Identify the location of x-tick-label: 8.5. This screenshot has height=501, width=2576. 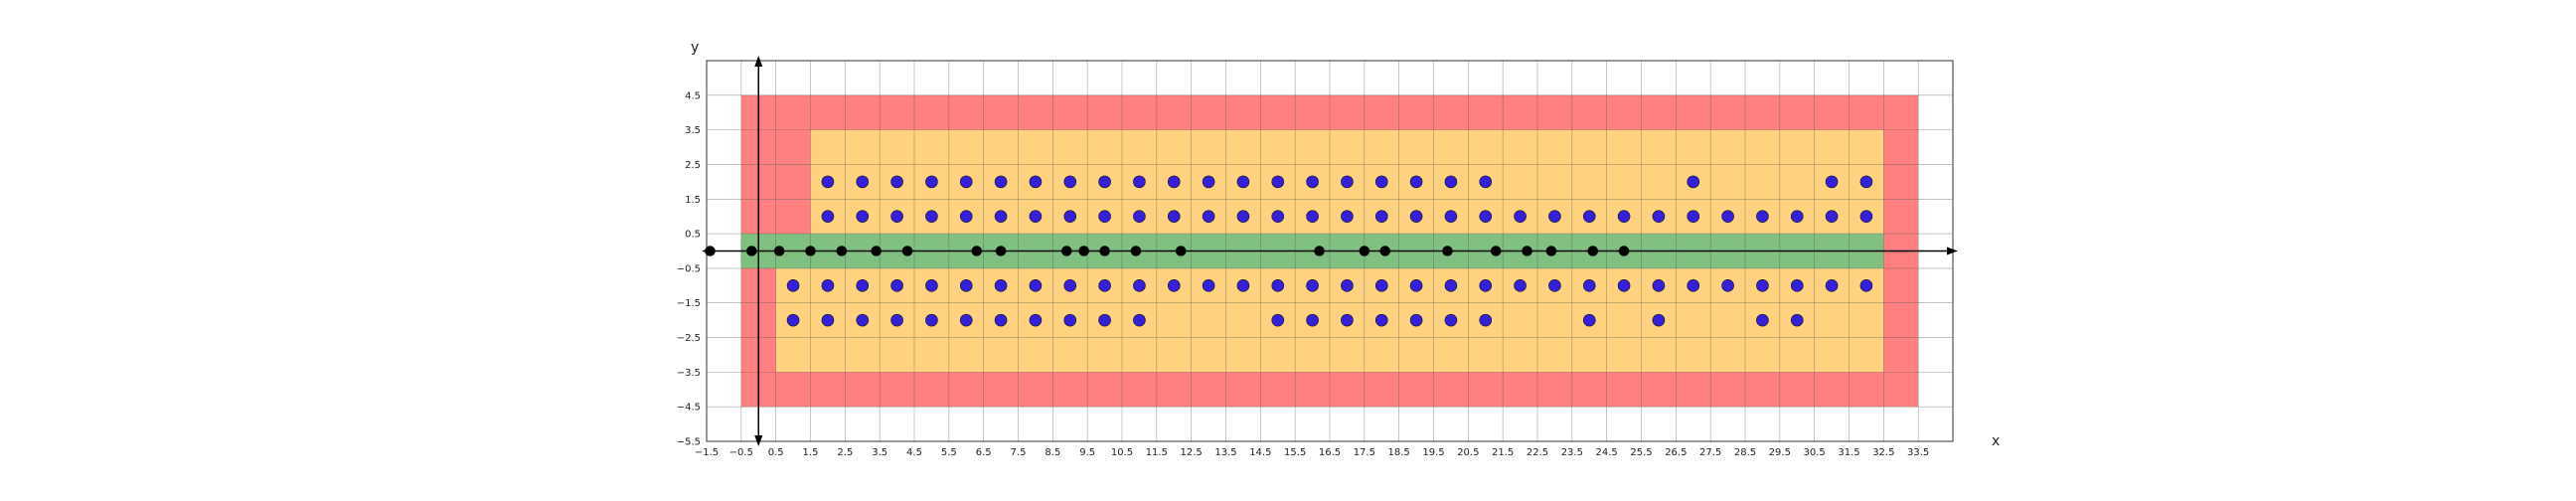
(1052, 452).